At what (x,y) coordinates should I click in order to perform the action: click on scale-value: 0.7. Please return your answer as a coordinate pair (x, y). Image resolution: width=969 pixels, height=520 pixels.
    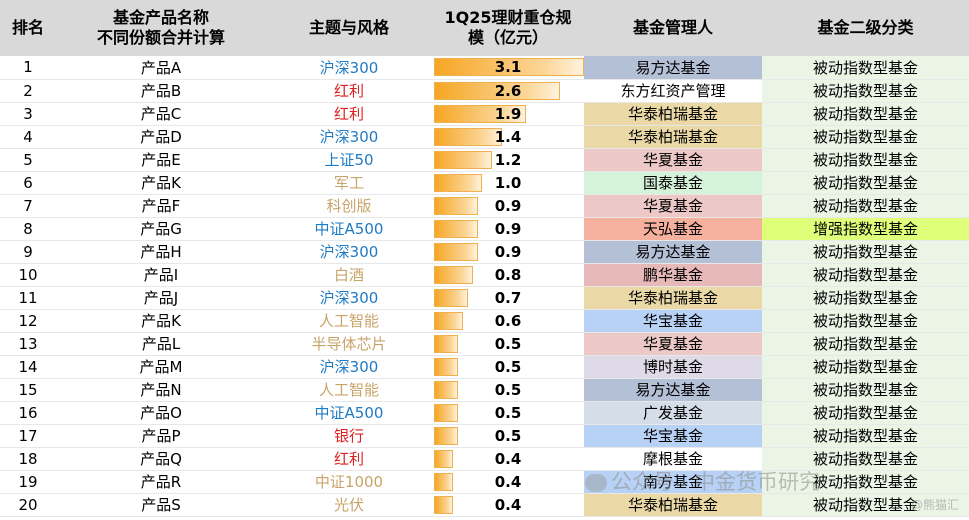
    Looking at the image, I should click on (508, 297).